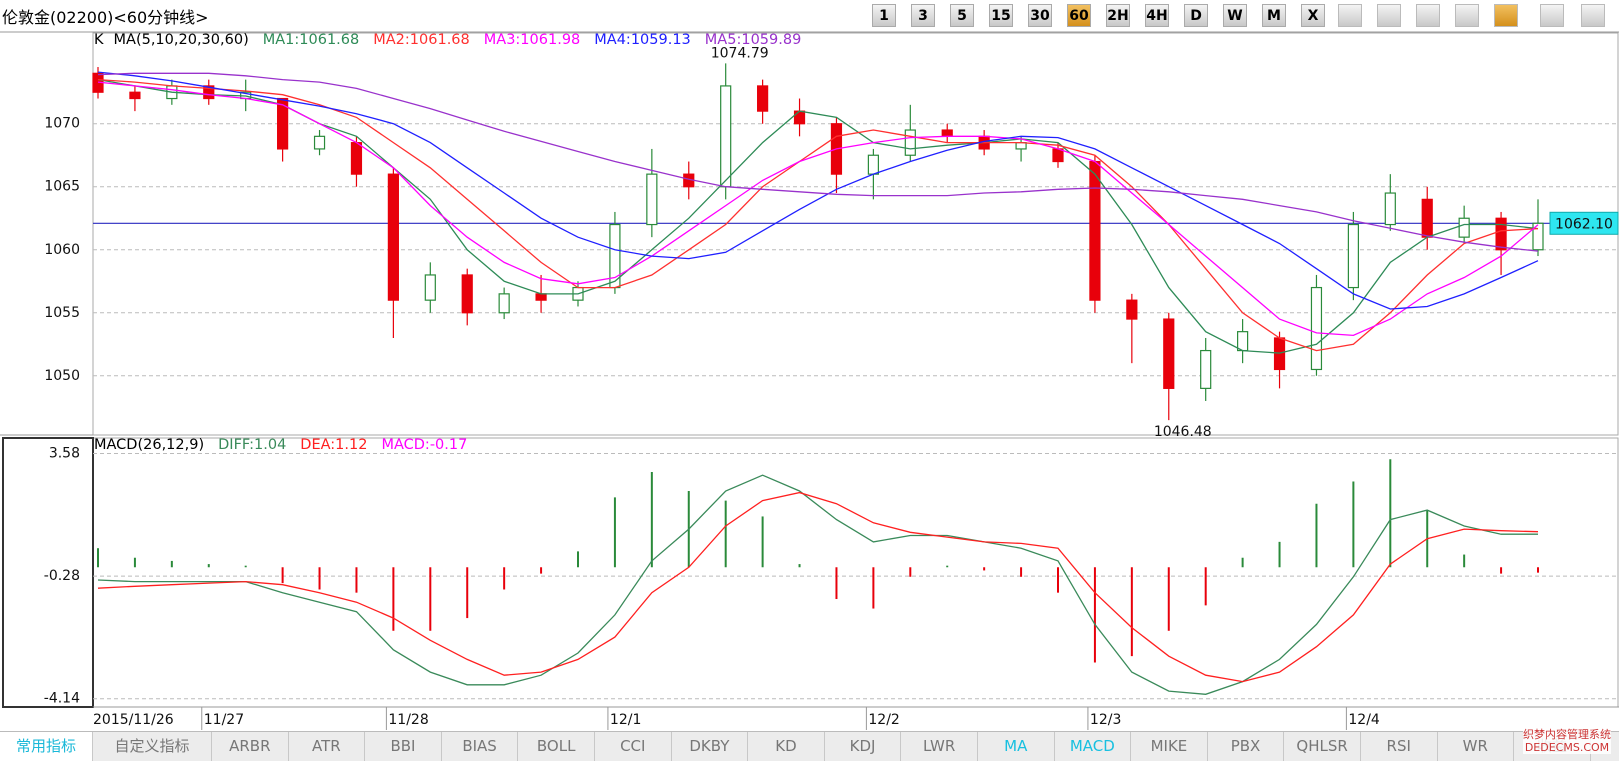 The height and width of the screenshot is (761, 1619). Describe the element at coordinates (152, 746) in the screenshot. I see `indicator-tab: 自定义指标` at that location.